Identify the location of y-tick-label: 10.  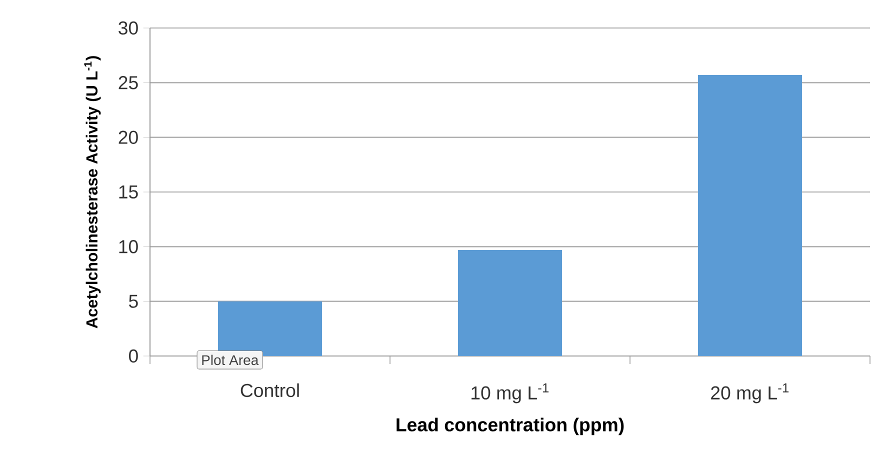
(128, 247).